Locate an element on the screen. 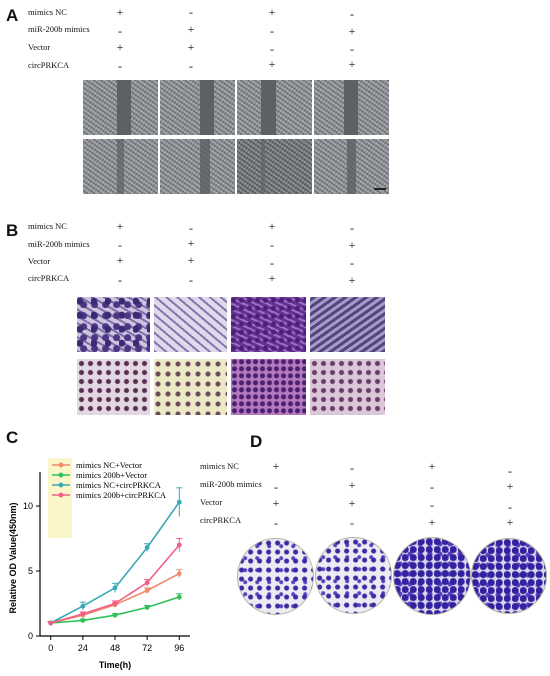  y-tick-label: 0 is located at coordinates (30, 636).